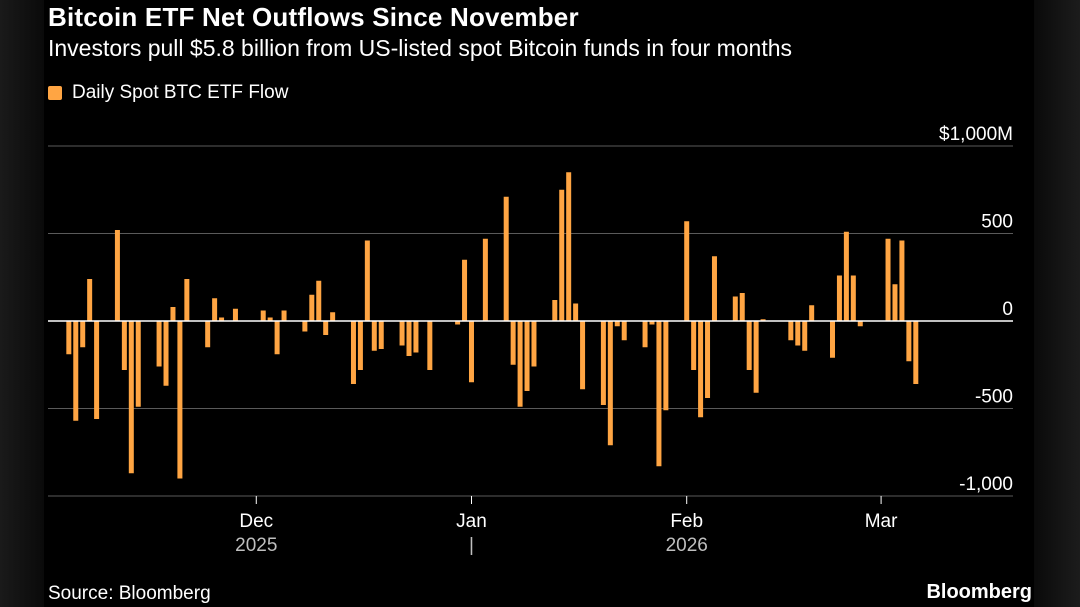  Describe the element at coordinates (1057, 303) in the screenshot. I see `right-background-edge` at that location.